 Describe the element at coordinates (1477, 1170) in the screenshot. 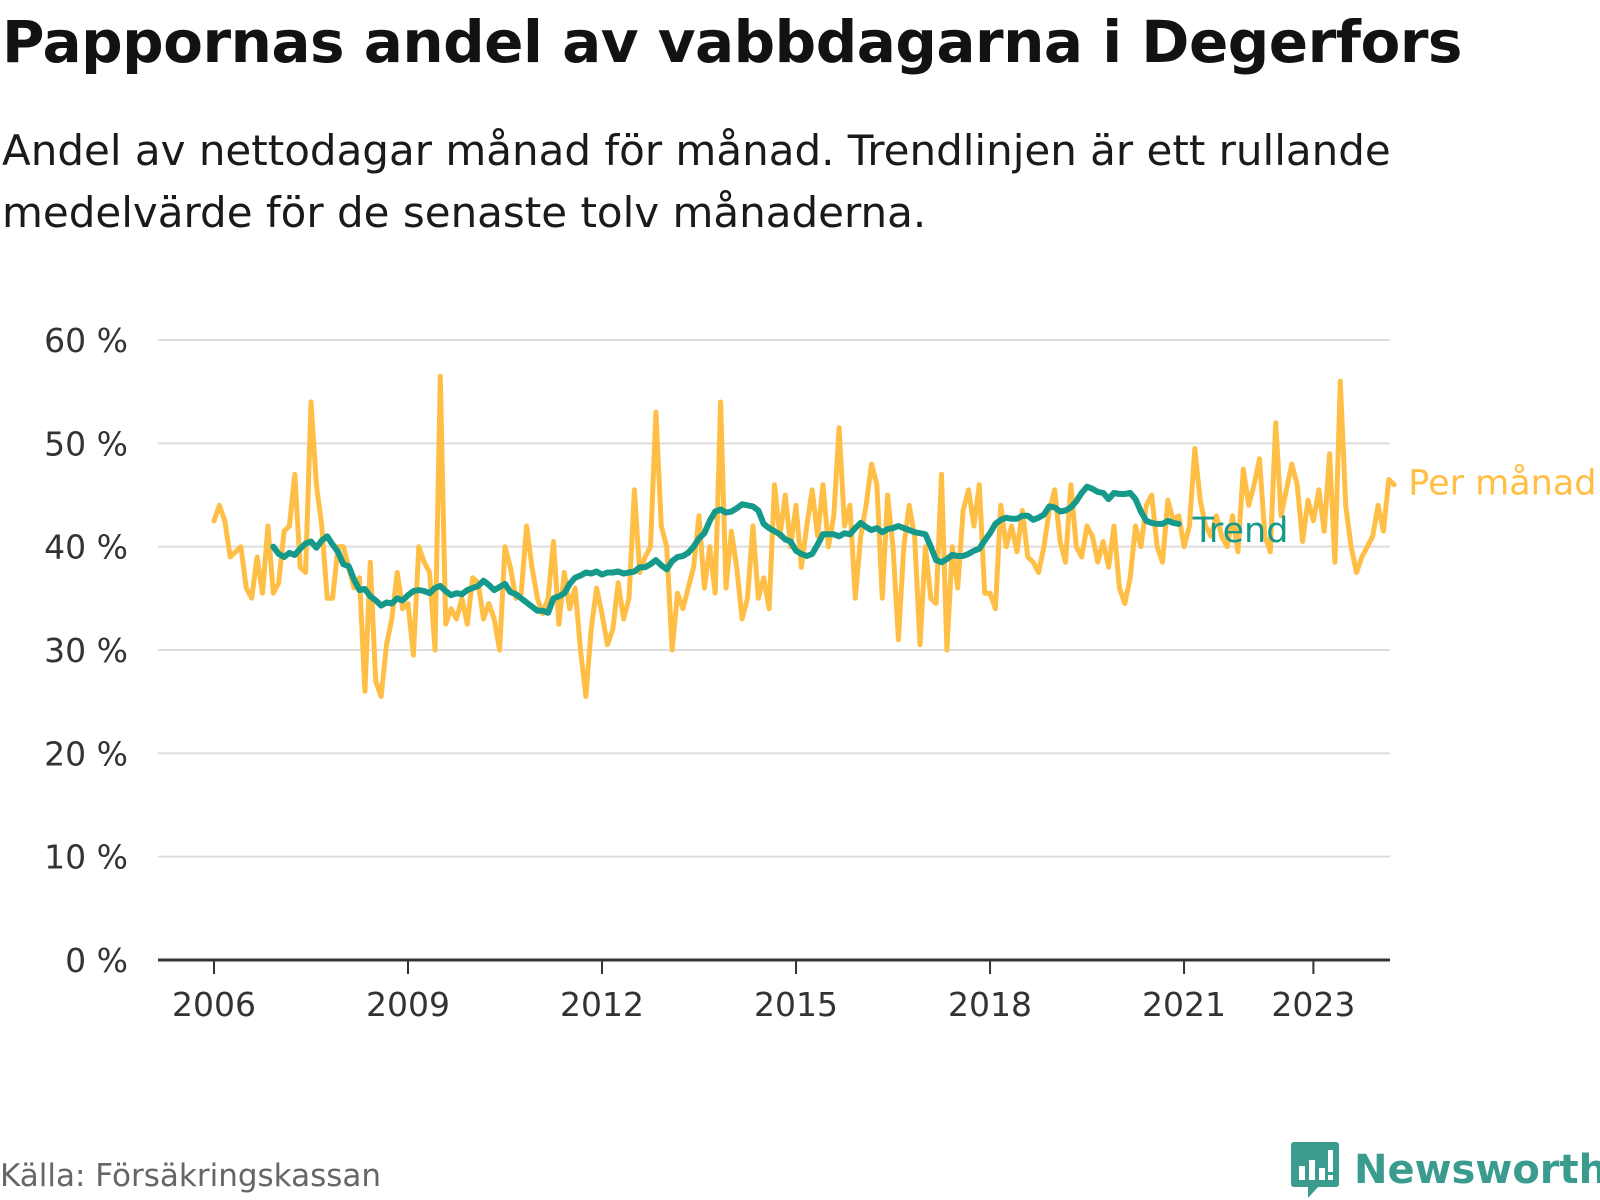

I see `brand-name: Newsworthy` at that location.